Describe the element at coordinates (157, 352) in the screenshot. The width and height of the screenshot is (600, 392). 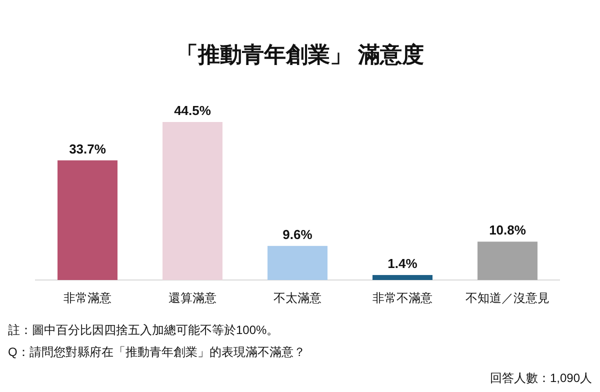
I see `text: Q：請問您對縣府在「推動青年創業」的表現滿不滿意？` at that location.